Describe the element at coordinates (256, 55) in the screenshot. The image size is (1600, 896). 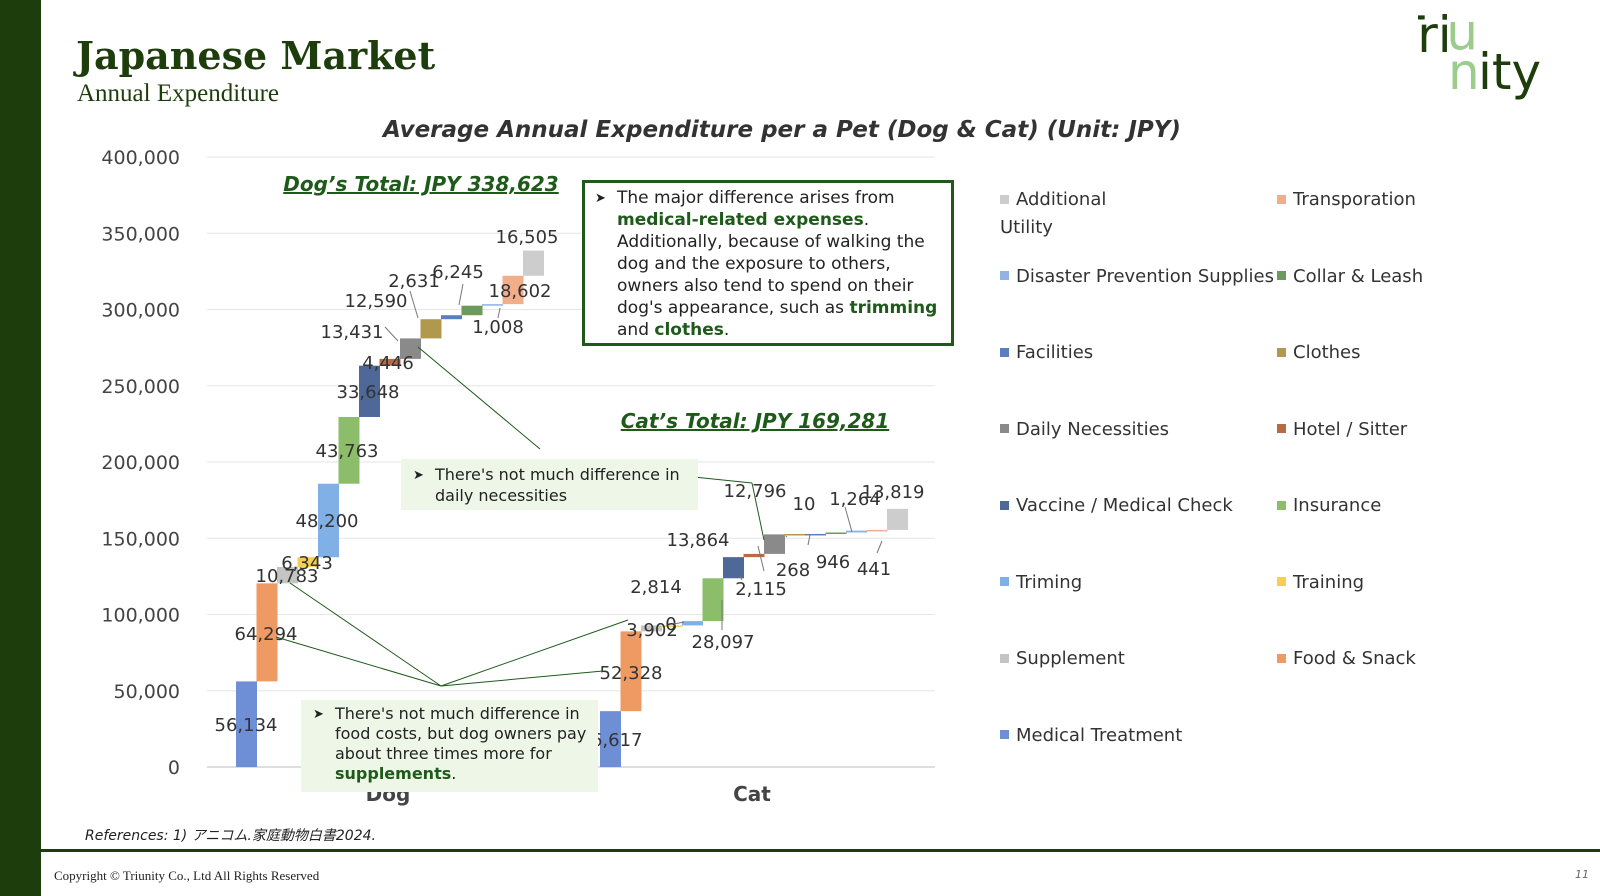
I see `page-title: Japanese Market` at that location.